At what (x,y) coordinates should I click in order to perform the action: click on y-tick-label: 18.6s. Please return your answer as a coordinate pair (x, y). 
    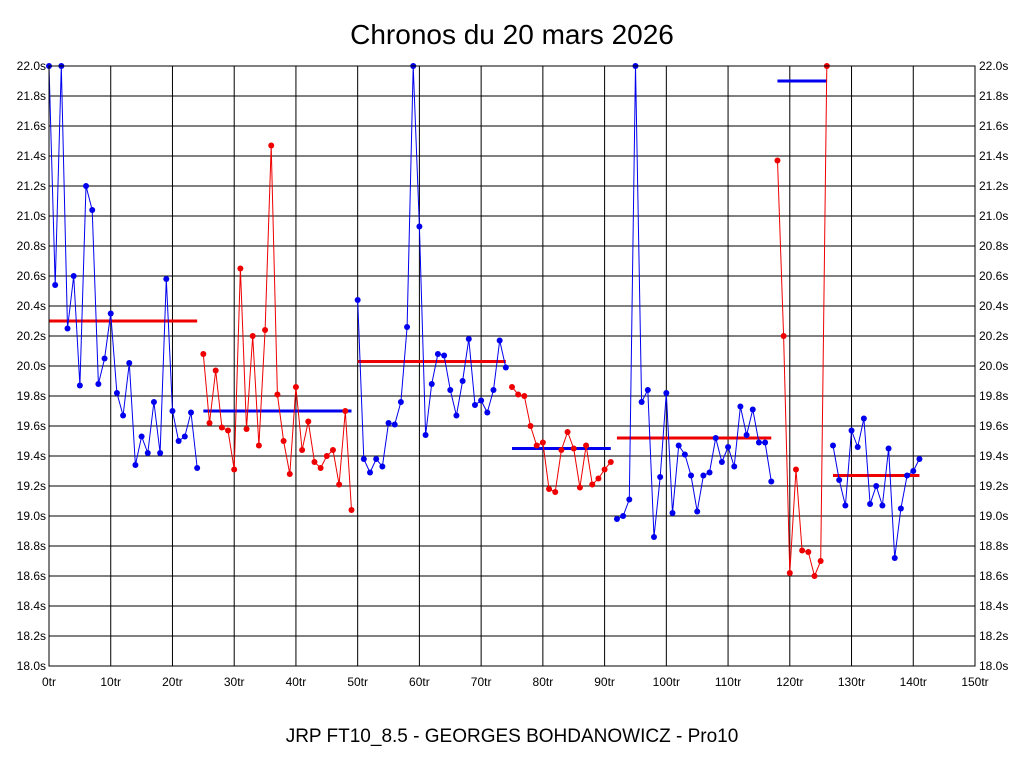
    Looking at the image, I should click on (31, 576).